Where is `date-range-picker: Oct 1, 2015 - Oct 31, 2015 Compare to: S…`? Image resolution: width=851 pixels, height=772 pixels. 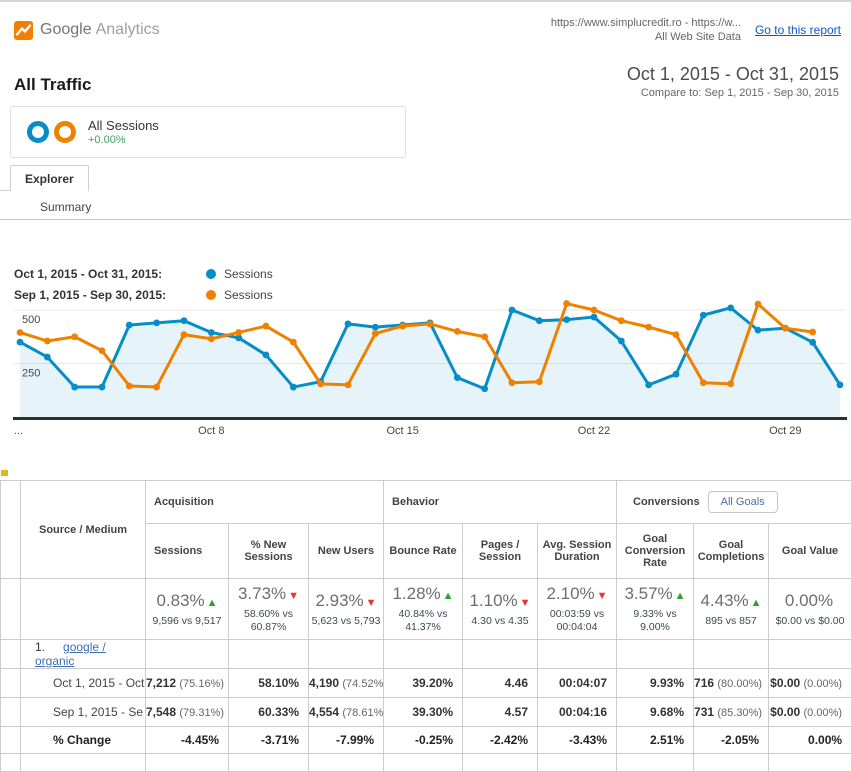
date-range-picker: Oct 1, 2015 - Oct 31, 2015 Compare to: S… is located at coordinates (733, 81).